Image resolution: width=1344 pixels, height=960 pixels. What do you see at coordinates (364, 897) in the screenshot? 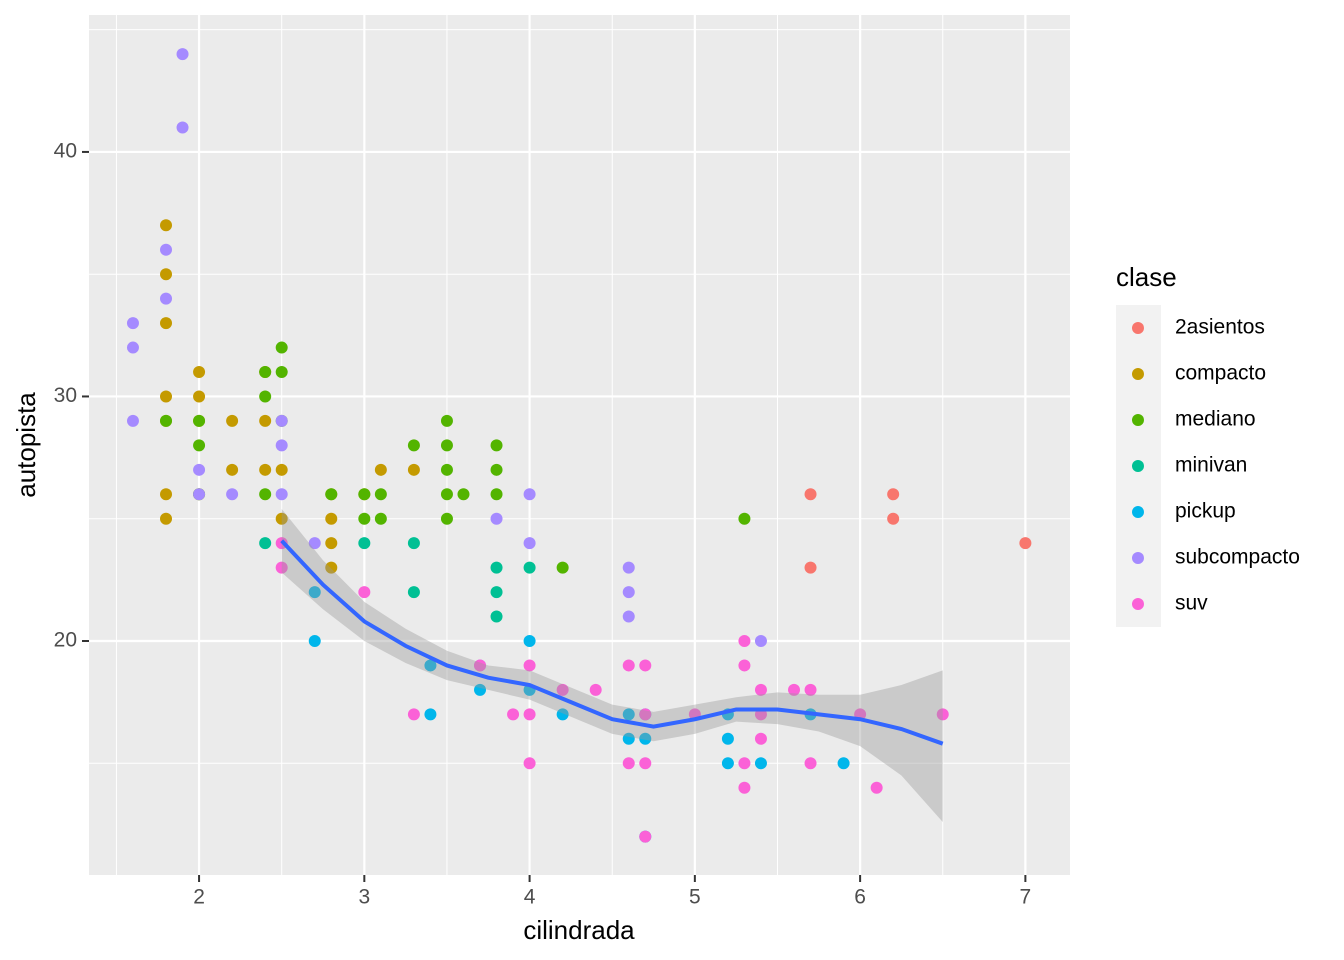
I see `x-tick-label: 3` at bounding box center [364, 897].